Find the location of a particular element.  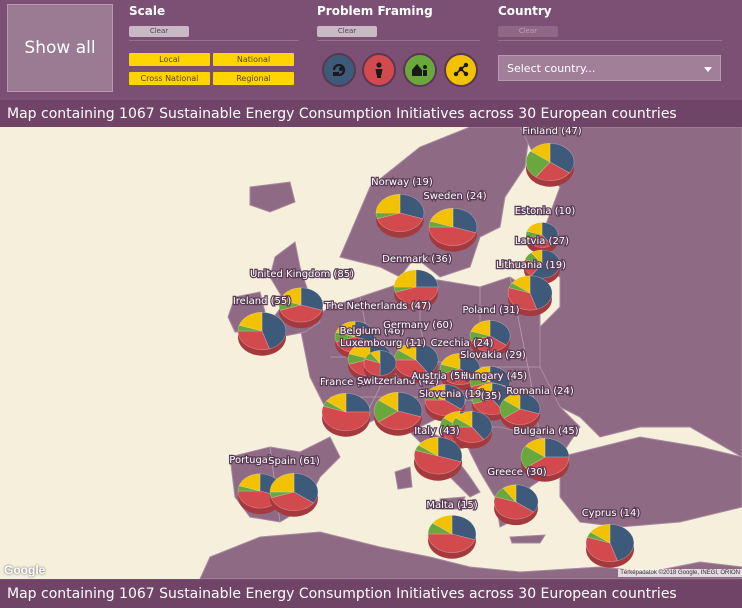

country-label: Belgium (46) is located at coordinates (372, 331).